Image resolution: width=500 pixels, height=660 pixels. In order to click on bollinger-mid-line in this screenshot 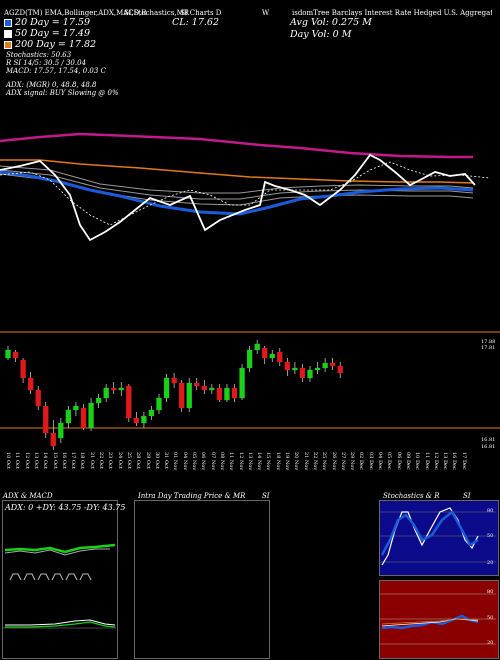, I will do `click(237, 184)`.